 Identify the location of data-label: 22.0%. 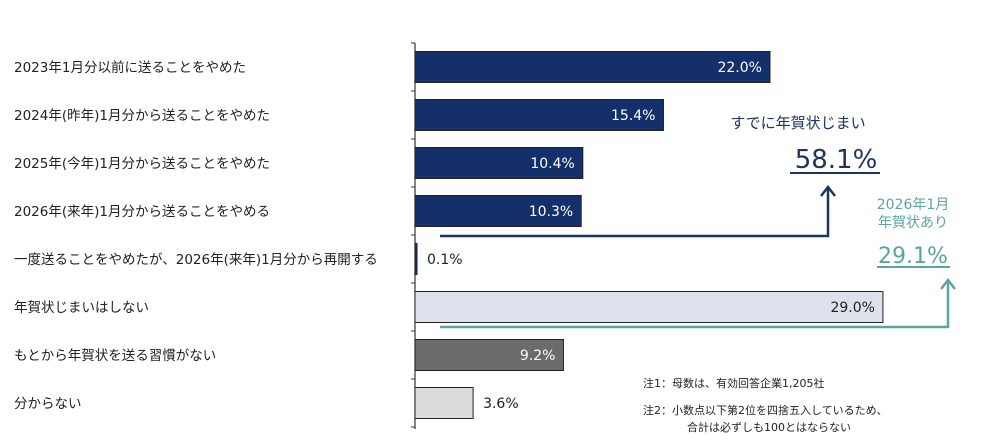
(739, 68).